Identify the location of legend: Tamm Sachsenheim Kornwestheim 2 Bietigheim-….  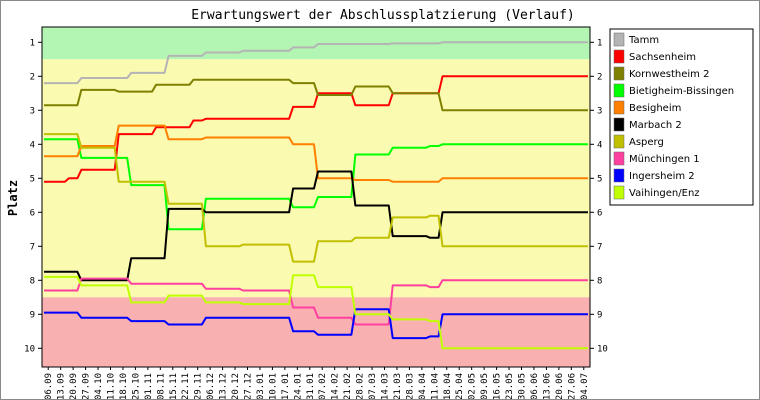
(681, 117).